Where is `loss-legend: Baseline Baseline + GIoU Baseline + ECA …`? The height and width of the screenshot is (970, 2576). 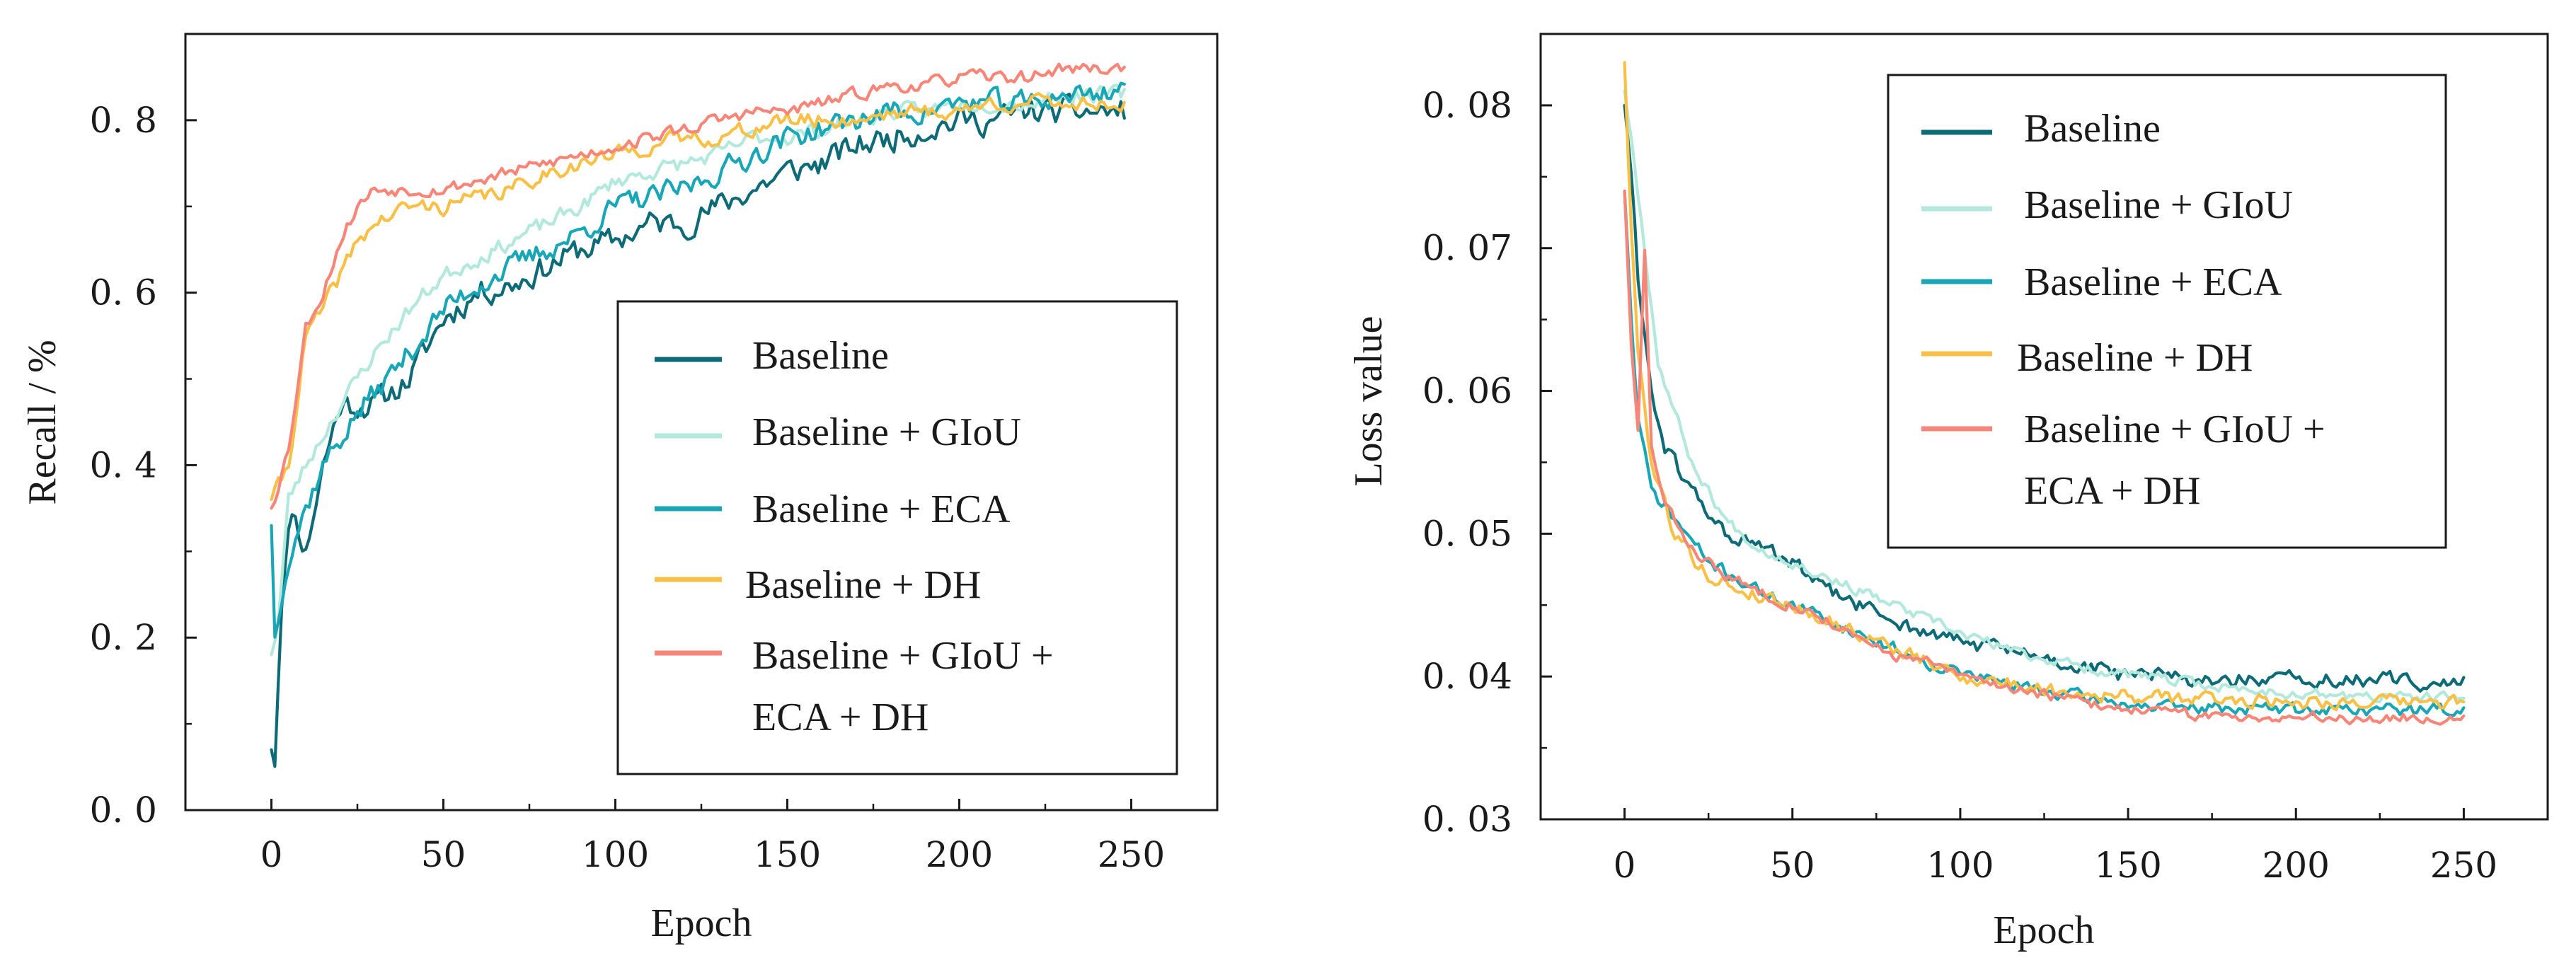 loss-legend: Baseline Baseline + GIoU Baseline + ECA … is located at coordinates (2167, 312).